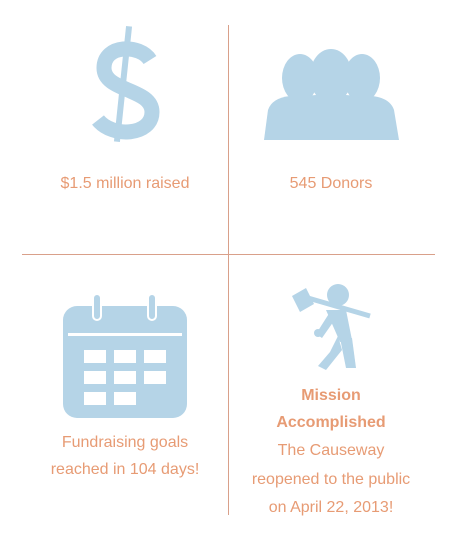 This screenshot has height=556, width=462. I want to click on caption: reopened to the public, so click(331, 479).